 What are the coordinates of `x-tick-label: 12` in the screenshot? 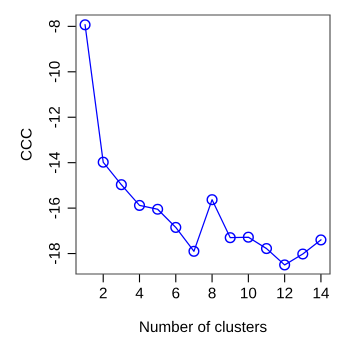 It's located at (284, 293).